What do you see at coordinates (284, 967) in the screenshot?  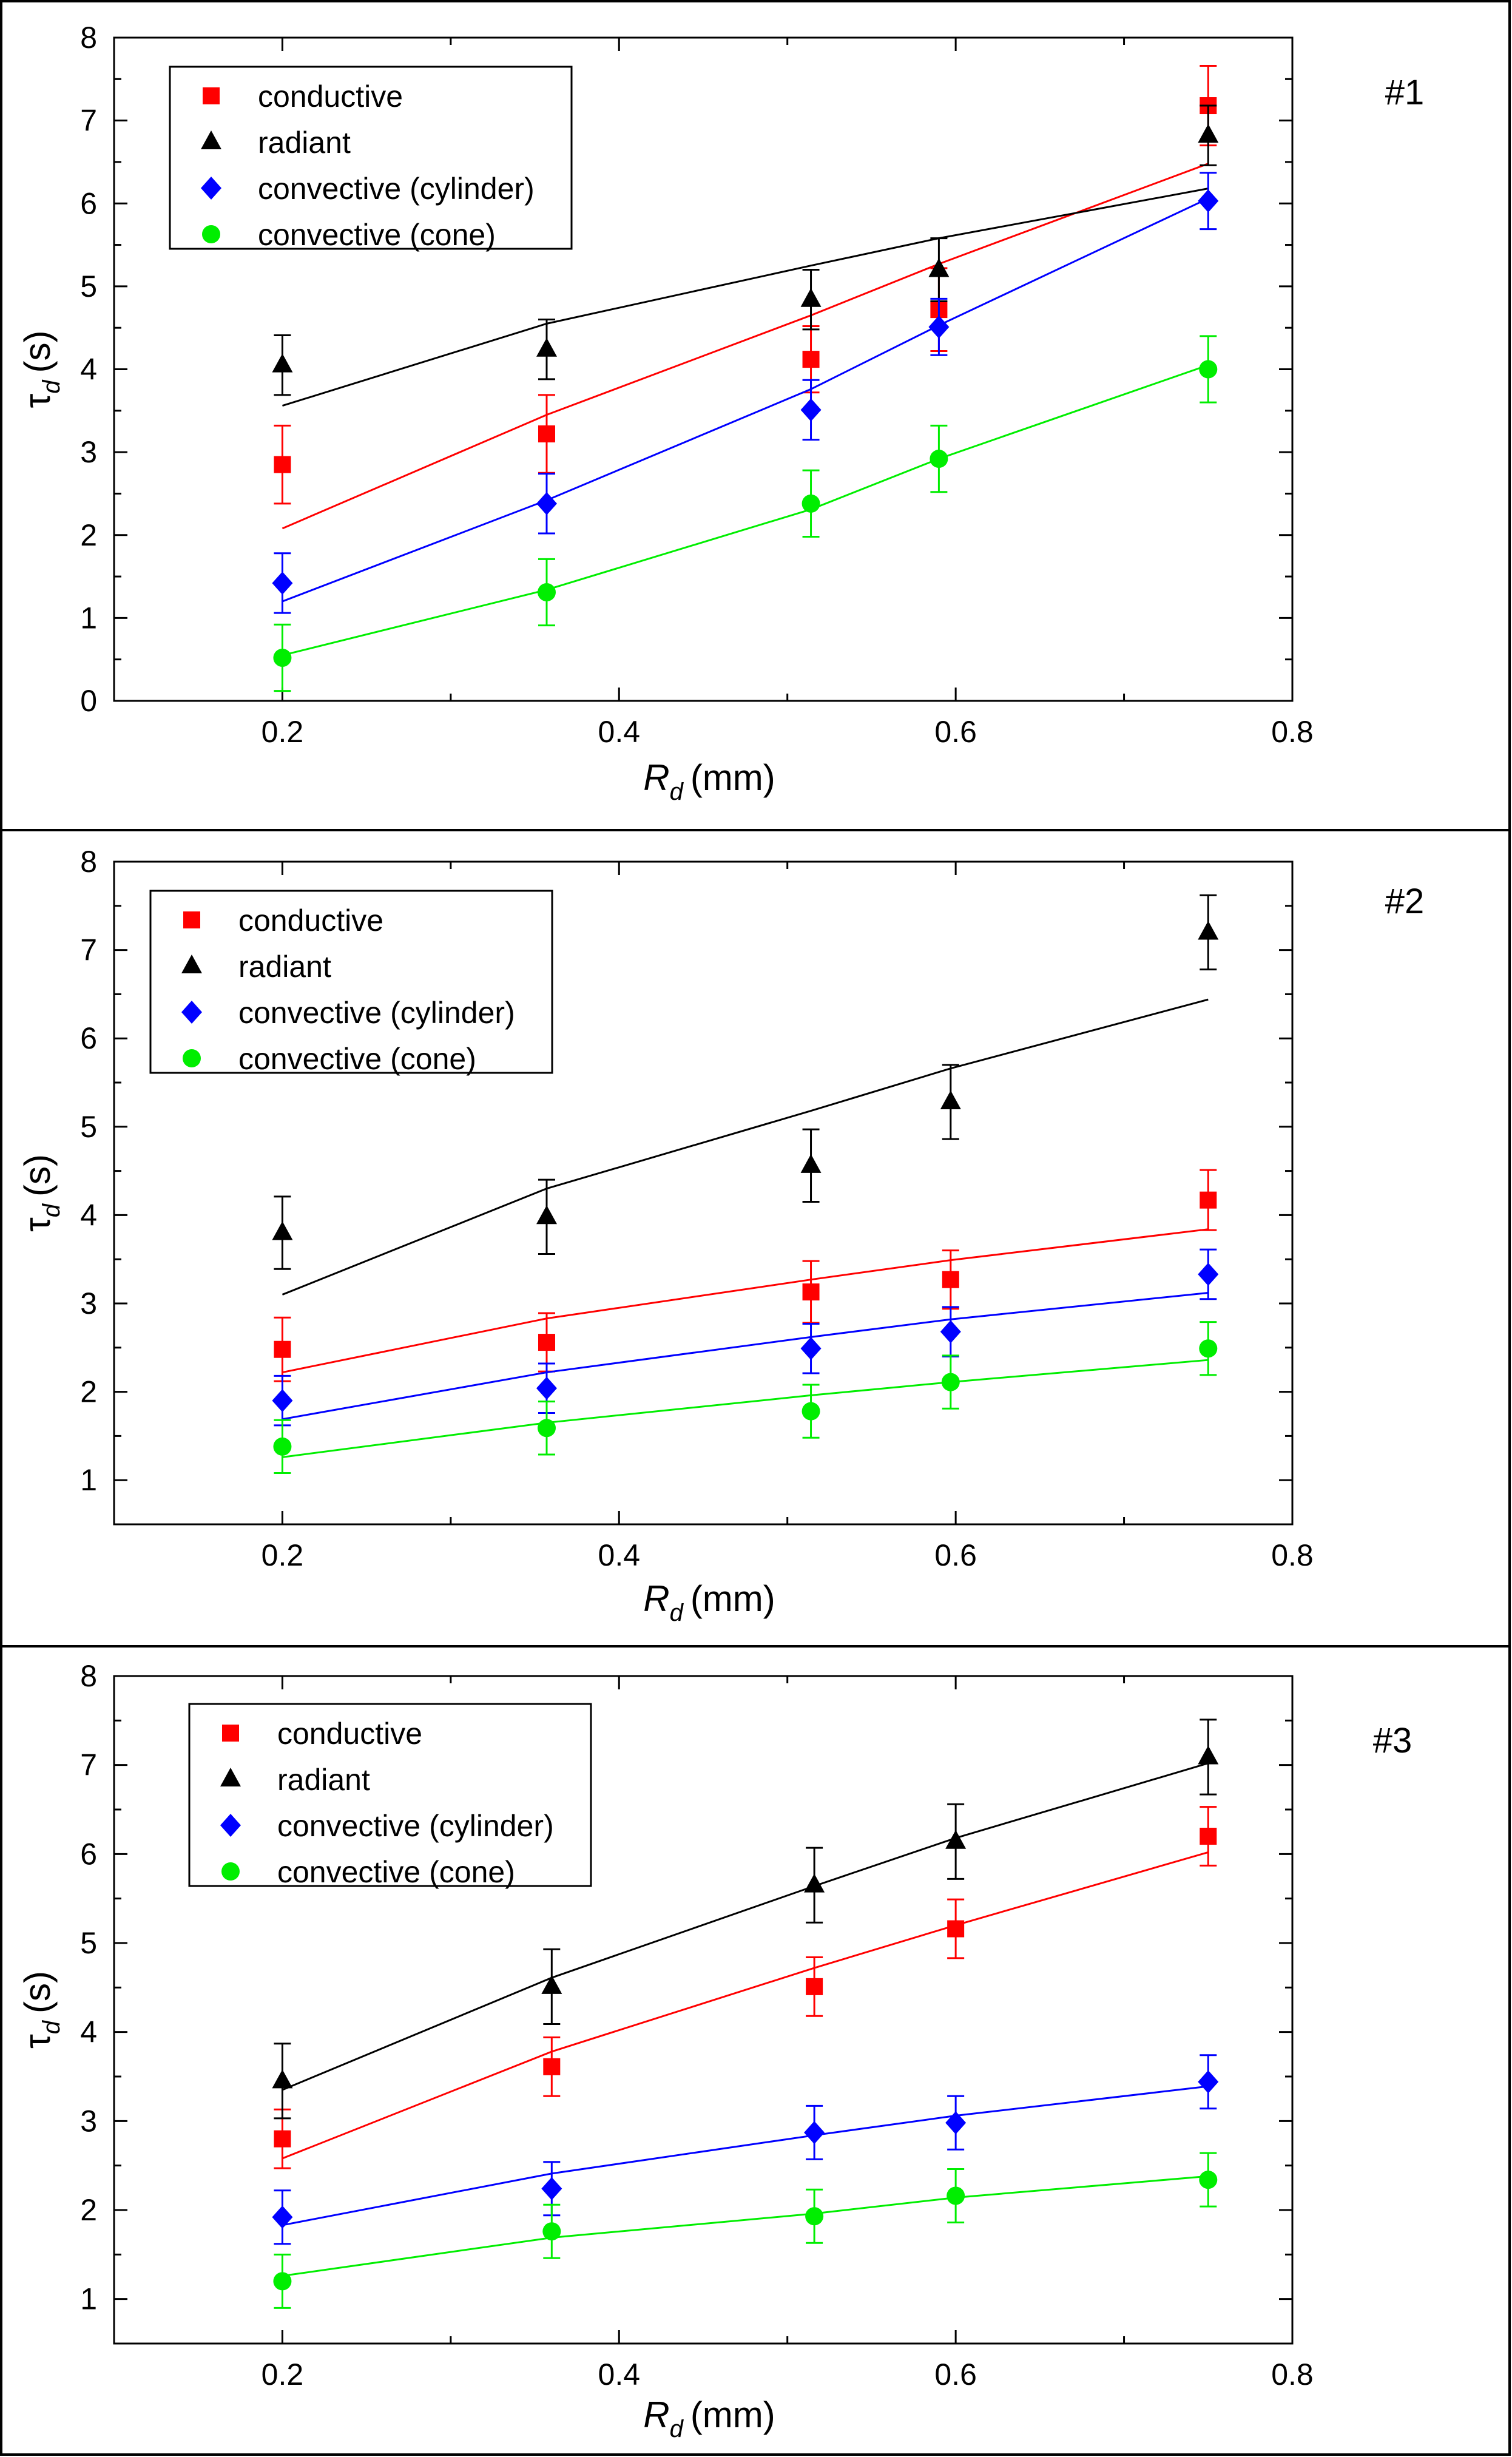 I see `legend-label: radiant` at bounding box center [284, 967].